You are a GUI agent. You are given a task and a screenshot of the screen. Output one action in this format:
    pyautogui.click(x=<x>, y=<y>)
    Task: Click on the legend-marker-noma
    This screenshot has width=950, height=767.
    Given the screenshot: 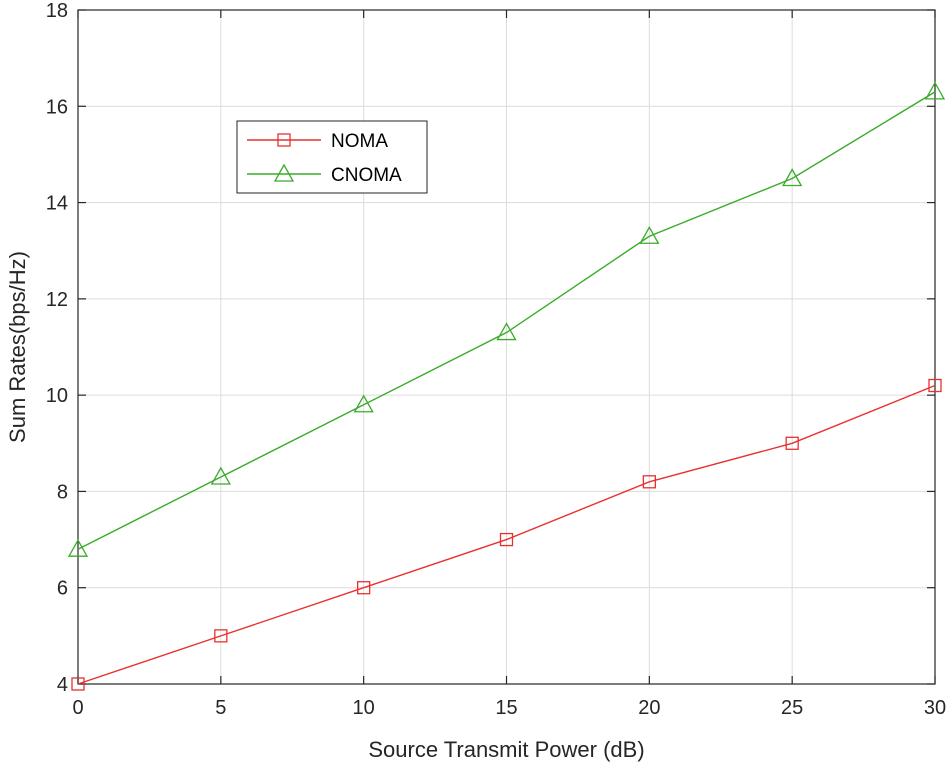 What is the action you would take?
    pyautogui.click(x=284, y=140)
    